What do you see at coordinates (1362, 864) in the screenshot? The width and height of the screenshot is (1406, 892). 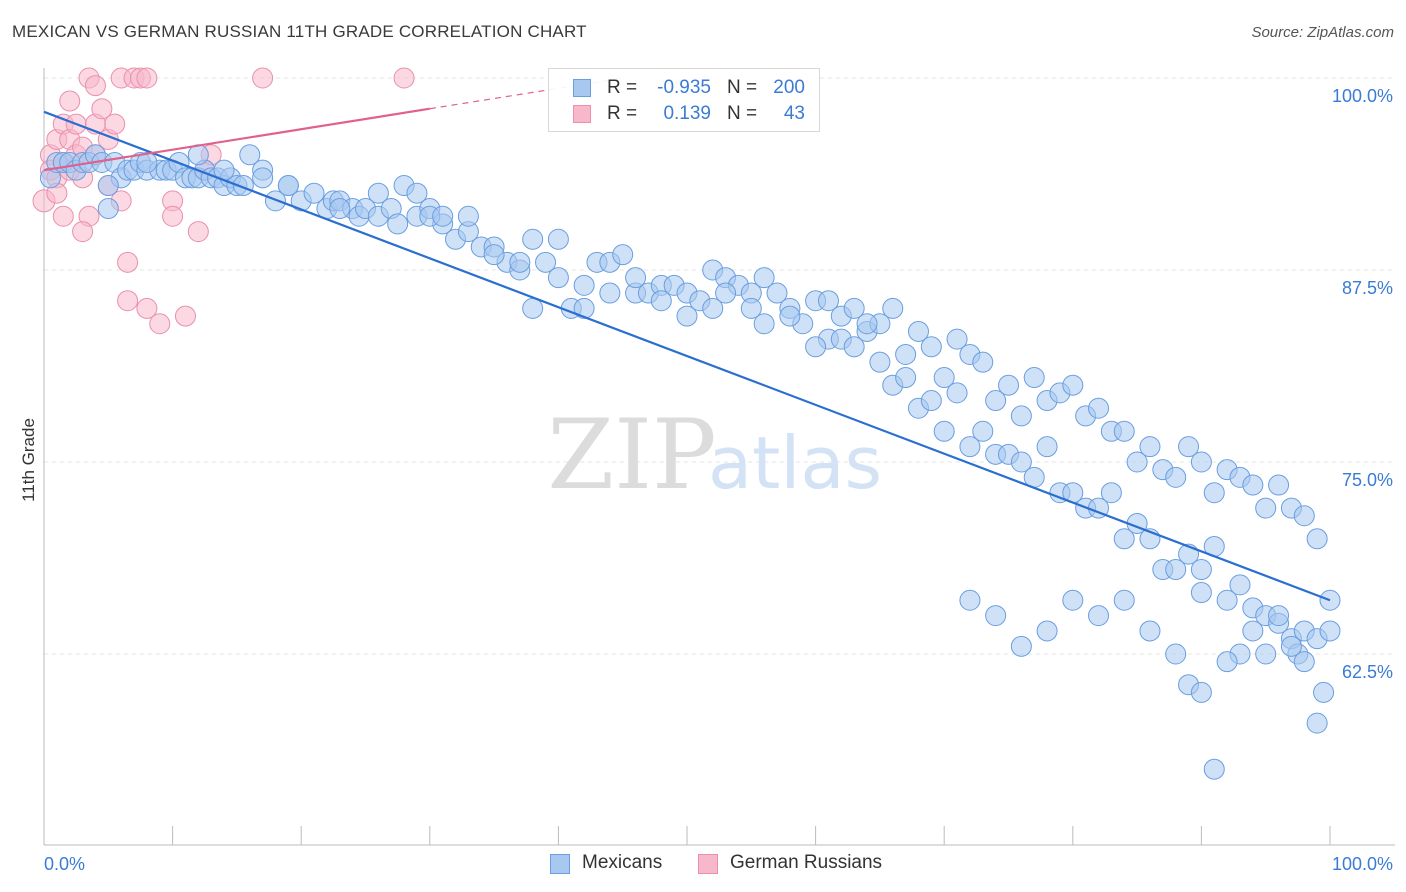 I see `x-tick-label-max: 100.0%` at bounding box center [1362, 864].